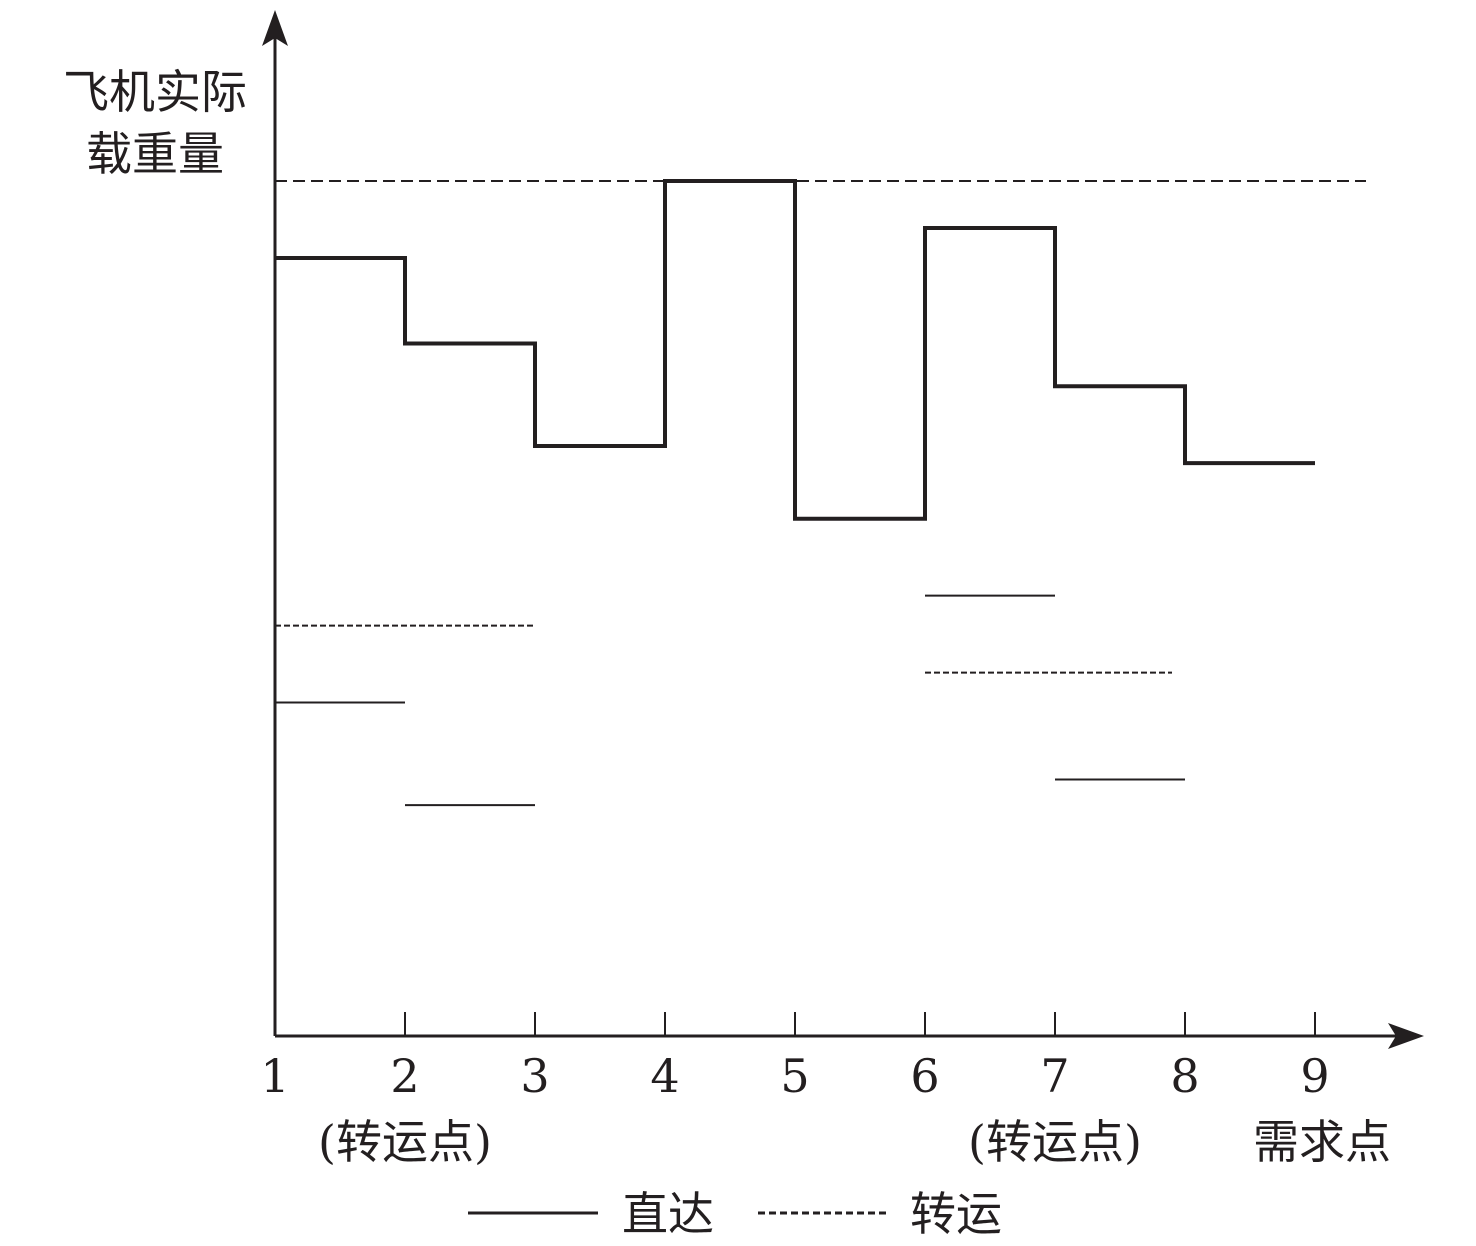 The image size is (1476, 1246). Describe the element at coordinates (1406, 1036) in the screenshot. I see `x-axis-arrow-icon` at that location.